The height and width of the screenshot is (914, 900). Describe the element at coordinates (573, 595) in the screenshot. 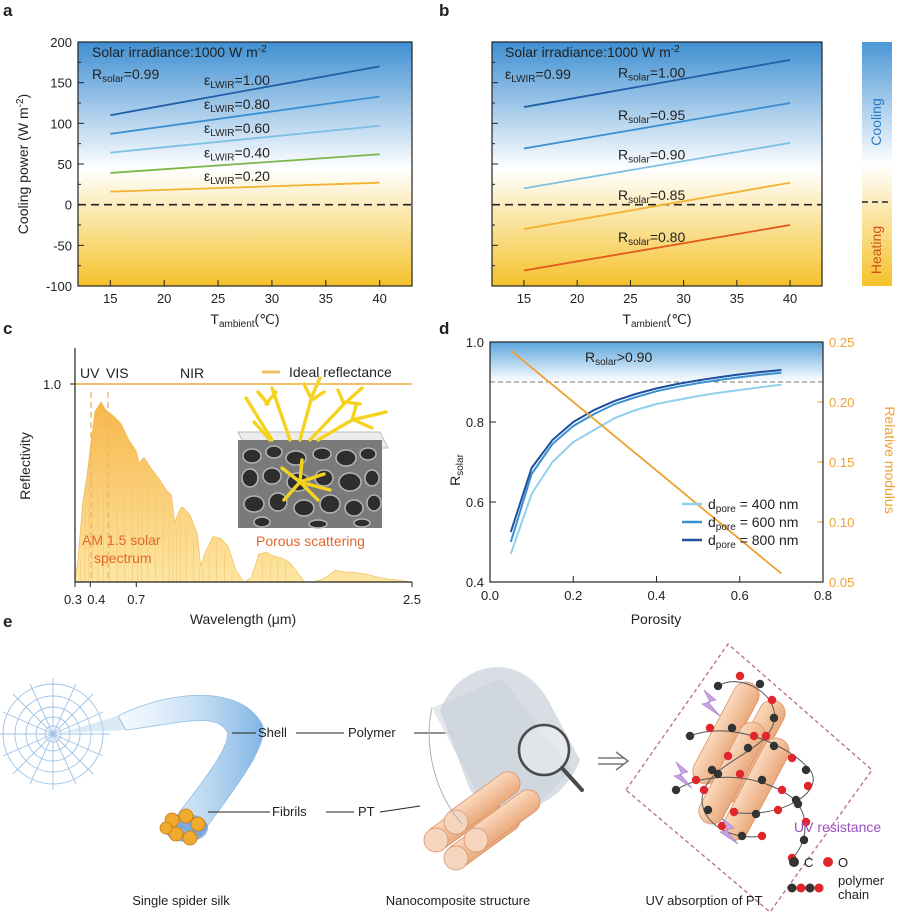

I see `chart-d-xtick-label: 0.2` at that location.